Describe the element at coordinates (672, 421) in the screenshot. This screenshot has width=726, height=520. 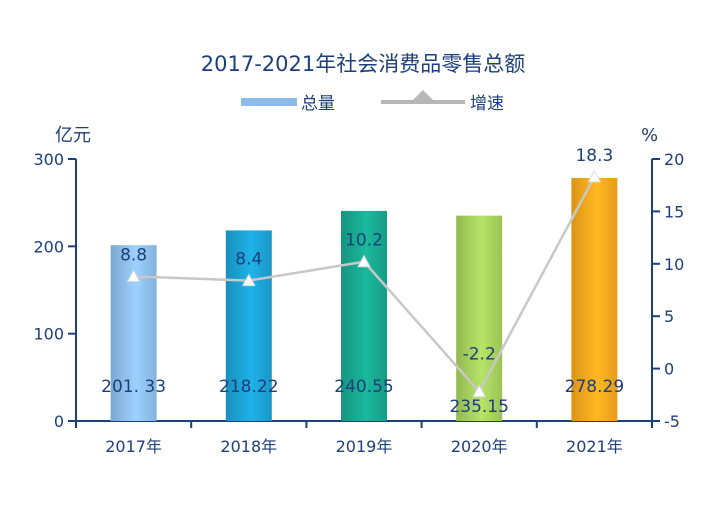
I see `right-tick-label: -5` at that location.